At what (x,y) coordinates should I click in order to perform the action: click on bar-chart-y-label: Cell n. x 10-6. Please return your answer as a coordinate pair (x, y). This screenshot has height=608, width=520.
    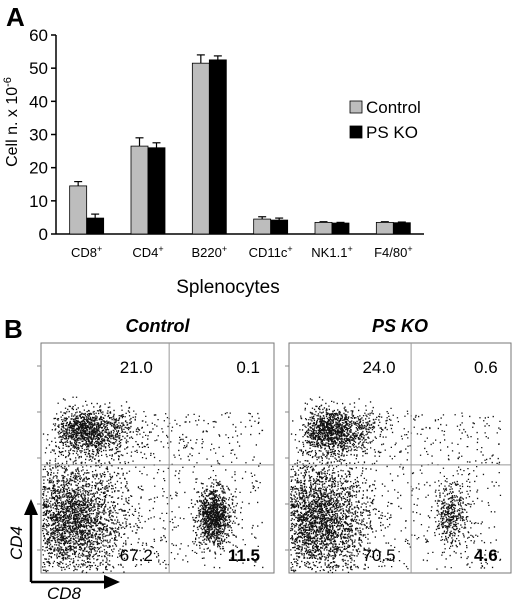
    Looking at the image, I should click on (11, 122).